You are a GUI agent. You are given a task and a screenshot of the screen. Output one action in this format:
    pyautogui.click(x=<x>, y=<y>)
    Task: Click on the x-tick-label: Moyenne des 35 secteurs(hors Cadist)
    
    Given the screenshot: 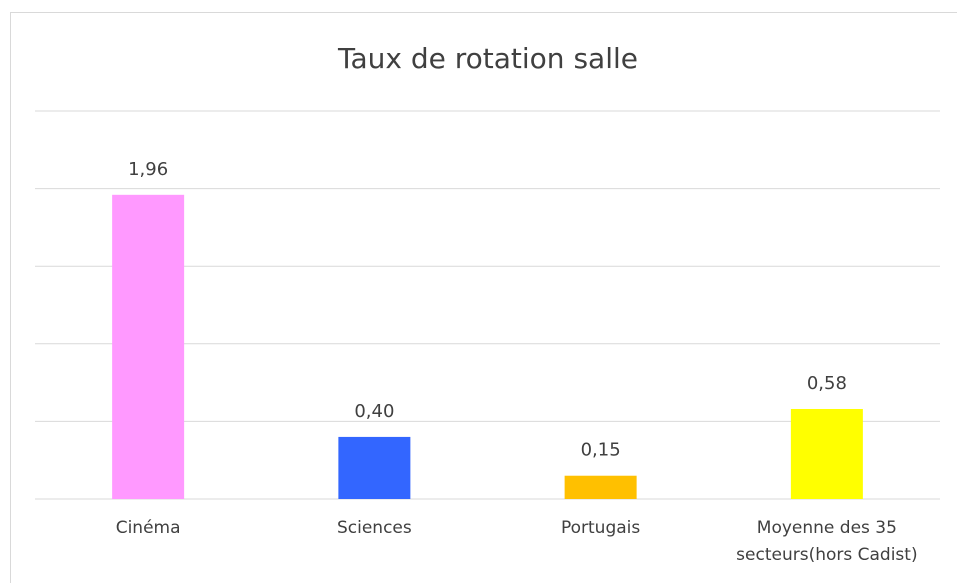 What is the action you would take?
    pyautogui.click(x=827, y=541)
    